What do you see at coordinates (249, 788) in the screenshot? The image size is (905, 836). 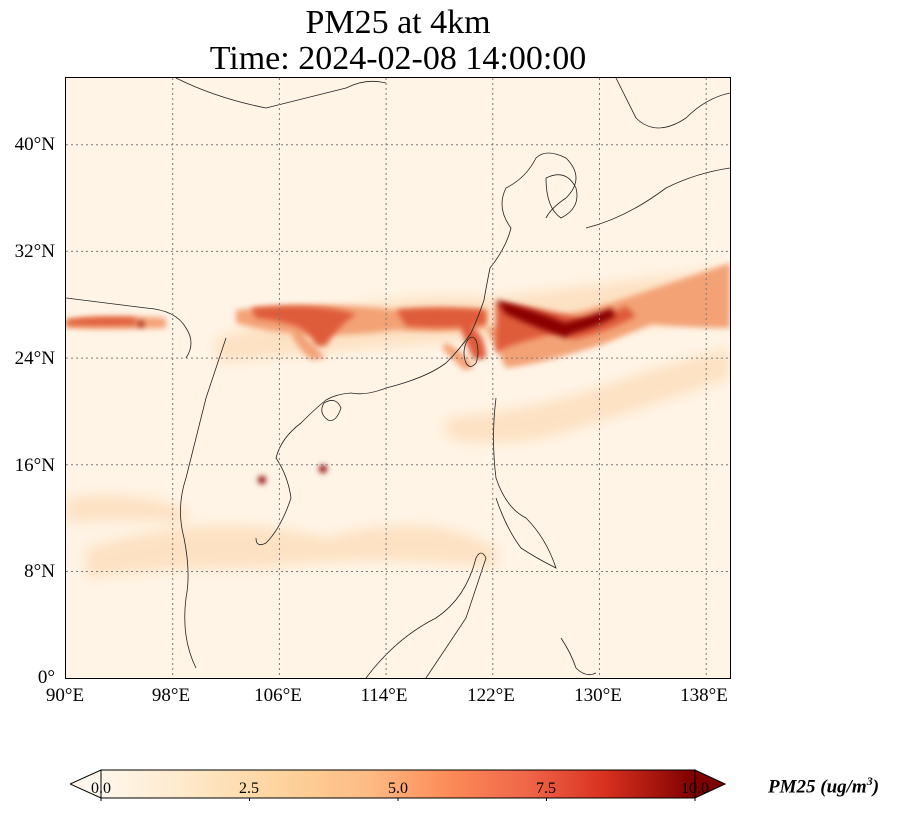 I see `colorbar-tick-label: 2.5` at bounding box center [249, 788].